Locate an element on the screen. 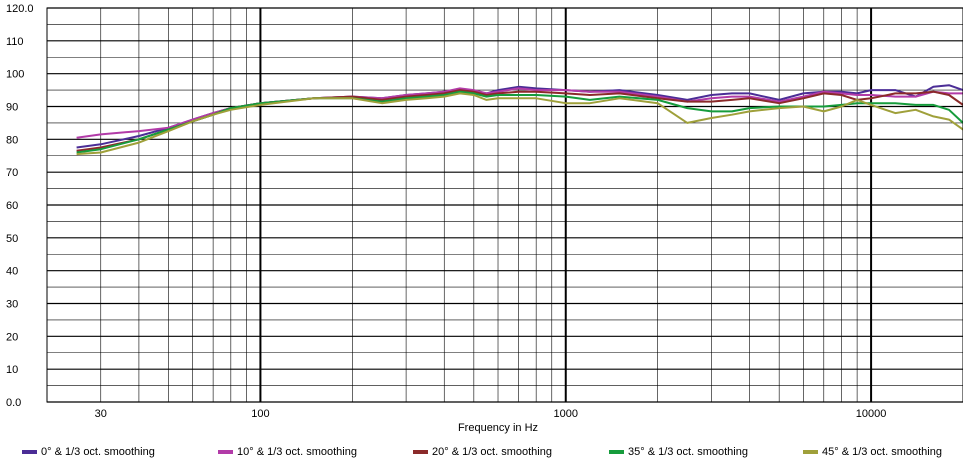 The width and height of the screenshot is (963, 463). x-tick-label: 30 is located at coordinates (101, 414).